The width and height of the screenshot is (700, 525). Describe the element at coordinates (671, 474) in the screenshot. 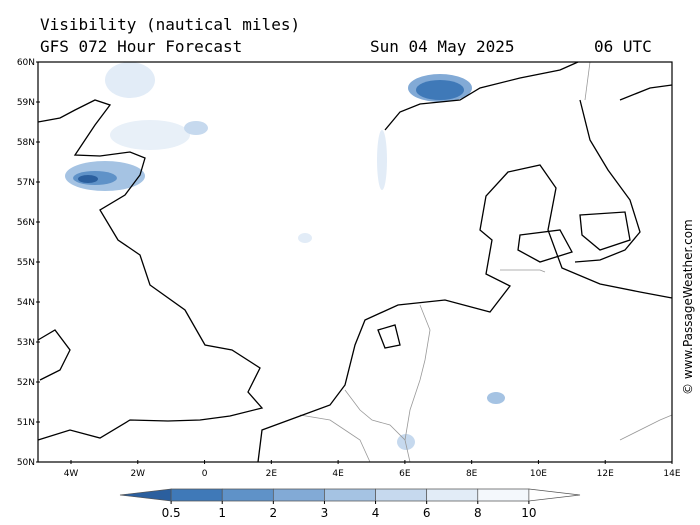

I see `lon-label: 14E` at that location.